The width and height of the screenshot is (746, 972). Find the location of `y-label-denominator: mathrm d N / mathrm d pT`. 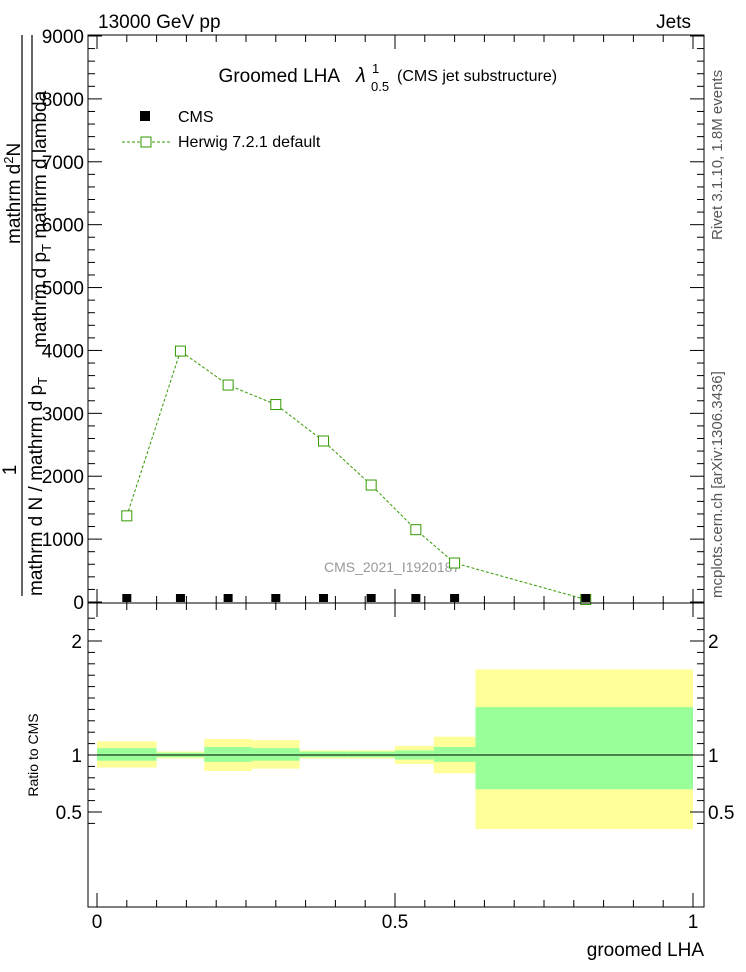

y-label-denominator: mathrm d N / mathrm d pT is located at coordinates (38, 486).